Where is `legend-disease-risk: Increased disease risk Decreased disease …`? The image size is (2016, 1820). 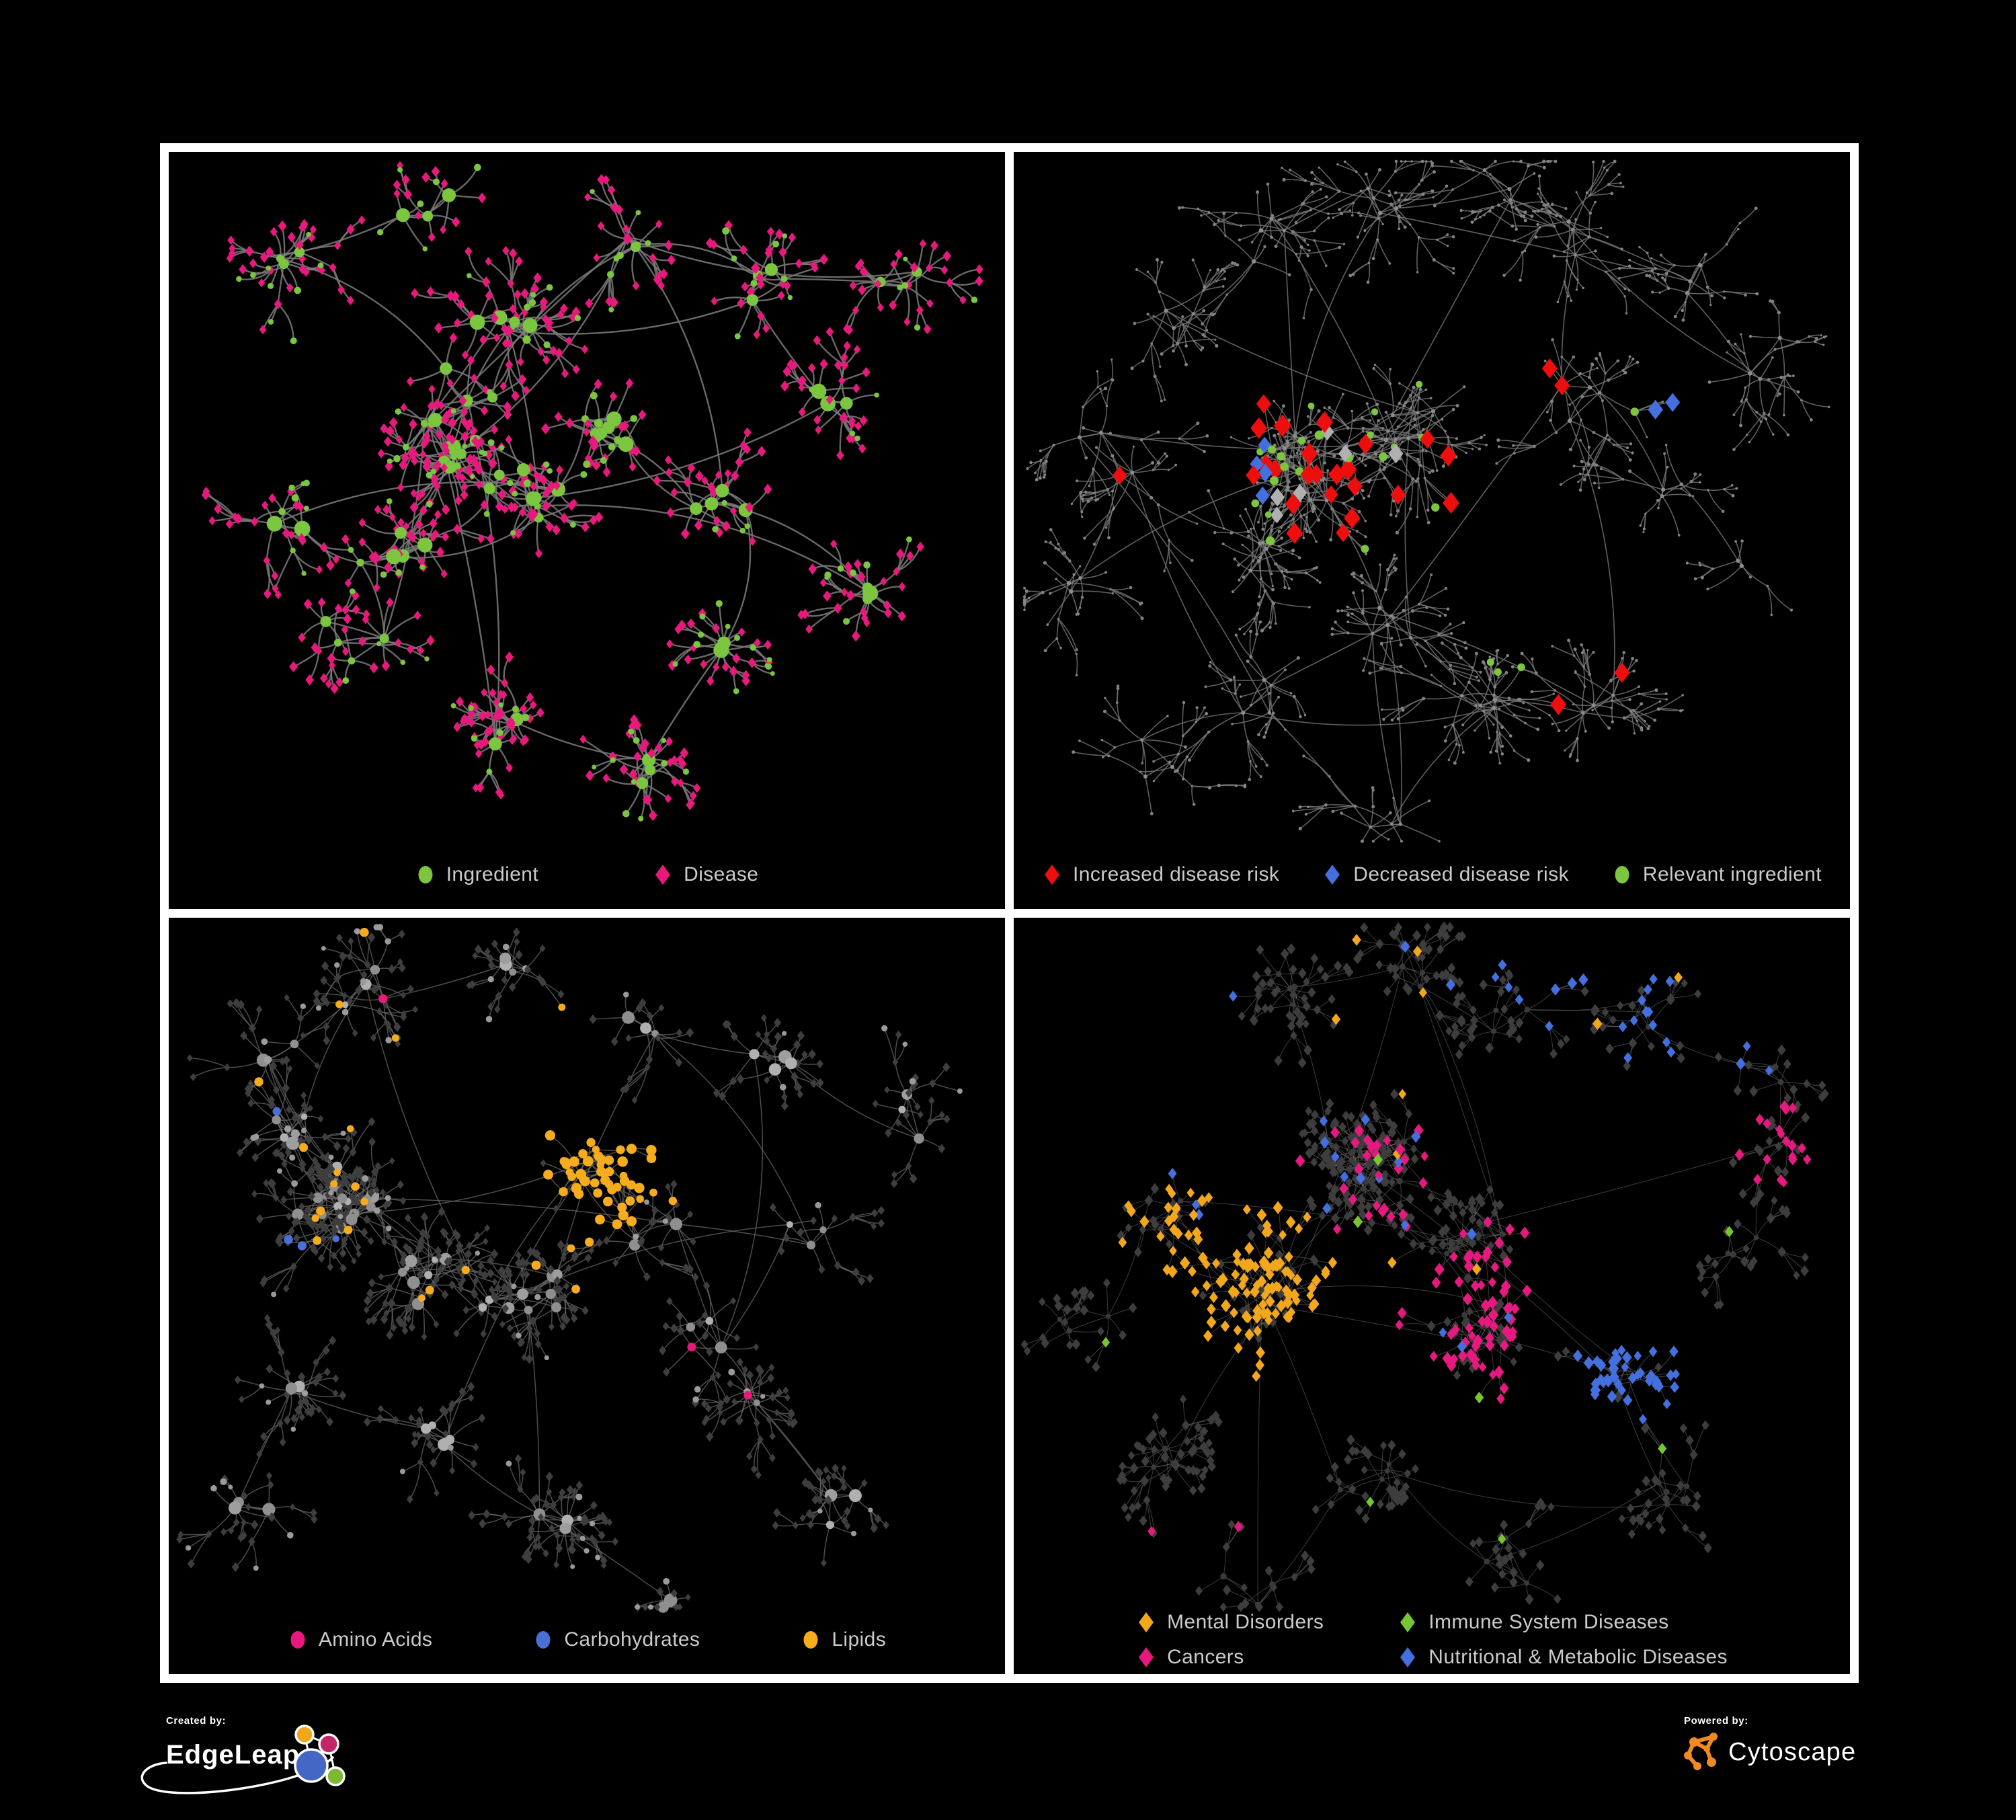
legend-disease-risk: Increased disease risk Decreased disease … is located at coordinates (1432, 874).